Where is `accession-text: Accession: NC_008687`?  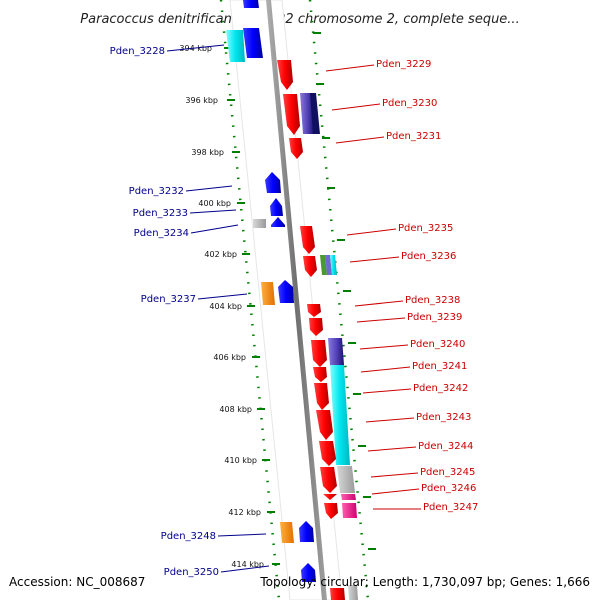 accession-text: Accession: NC_008687 is located at coordinates (77, 582).